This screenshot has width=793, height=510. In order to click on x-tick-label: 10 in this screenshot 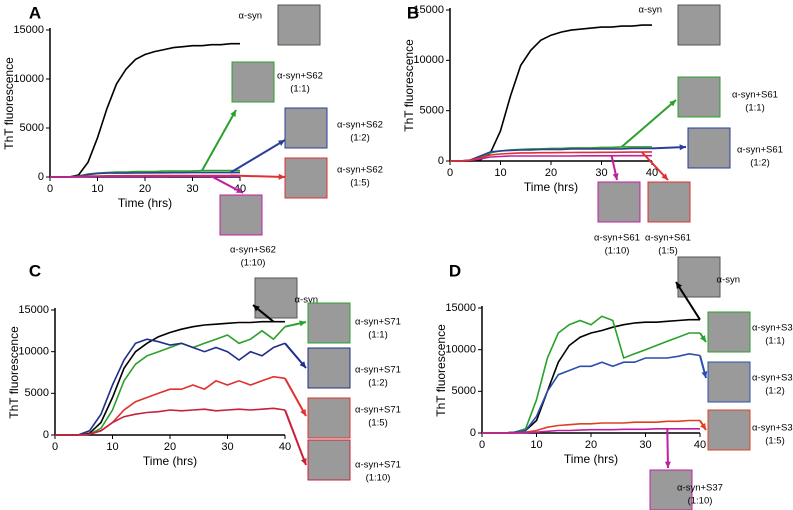, I will do `click(500, 173)`.